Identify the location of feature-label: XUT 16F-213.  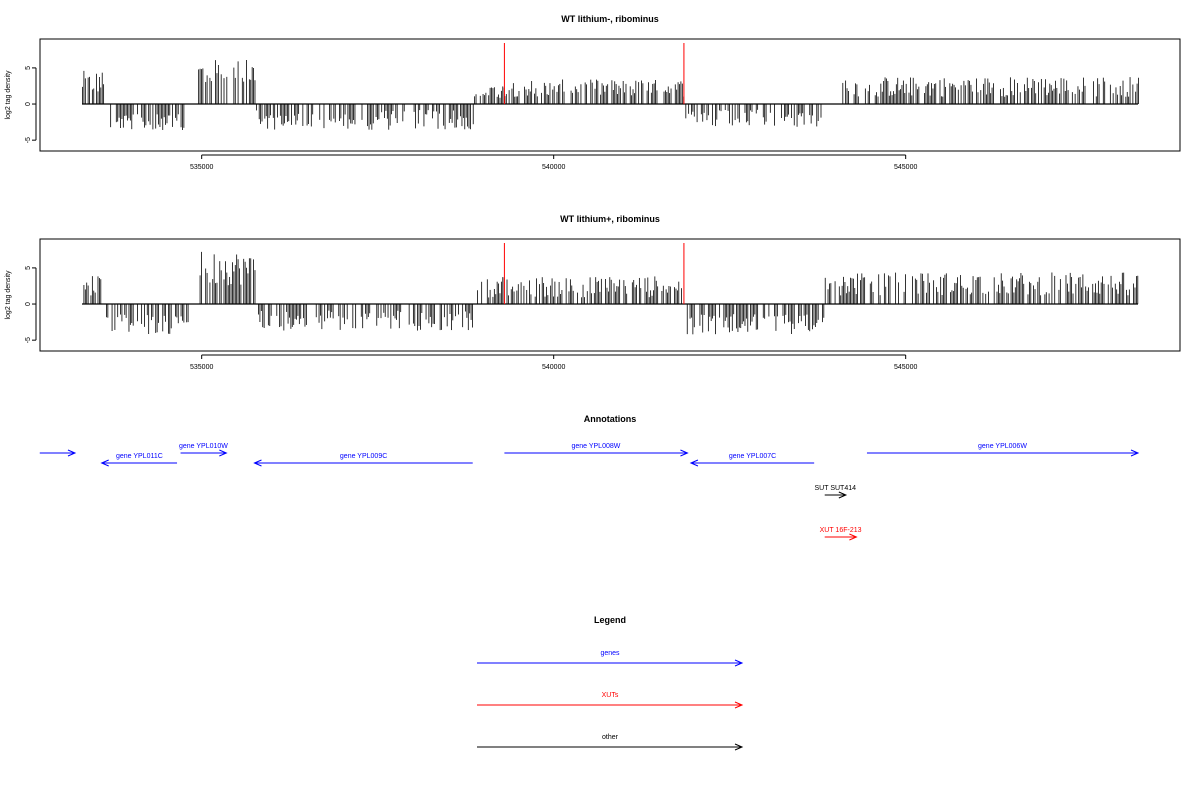
(841, 530).